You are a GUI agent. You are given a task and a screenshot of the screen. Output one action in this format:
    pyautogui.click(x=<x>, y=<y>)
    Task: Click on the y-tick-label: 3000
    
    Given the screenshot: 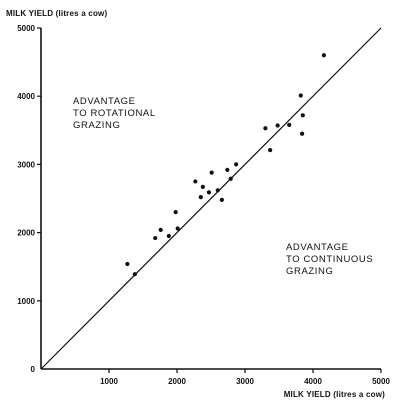 What is the action you would take?
    pyautogui.click(x=26, y=164)
    